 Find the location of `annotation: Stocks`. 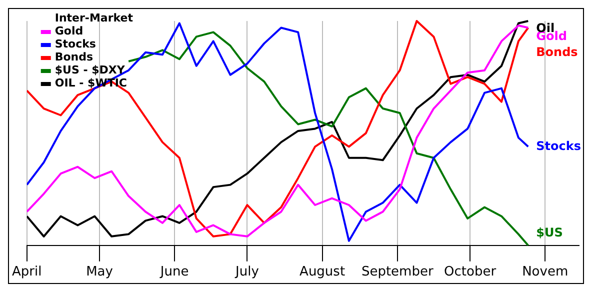

annotation: Stocks is located at coordinates (559, 145).